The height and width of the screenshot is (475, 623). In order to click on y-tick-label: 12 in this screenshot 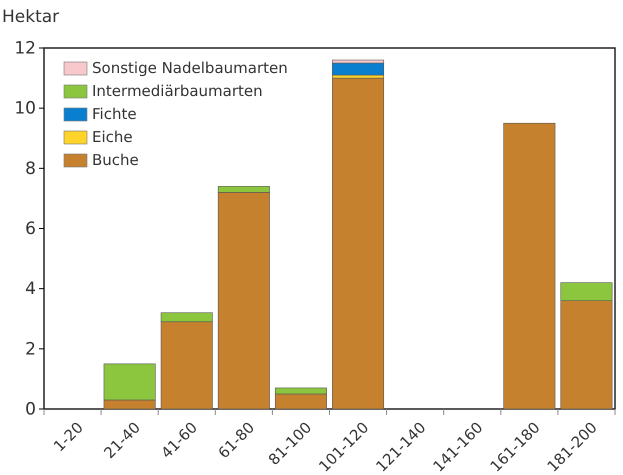, I will do `click(25, 48)`.